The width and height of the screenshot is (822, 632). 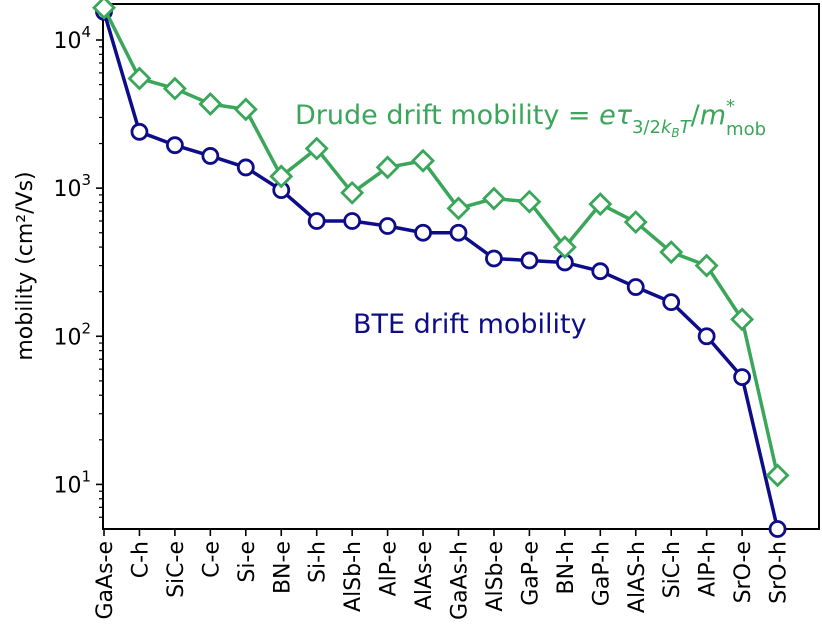 I want to click on x-tick-label: AlSb-h, so click(x=353, y=576).